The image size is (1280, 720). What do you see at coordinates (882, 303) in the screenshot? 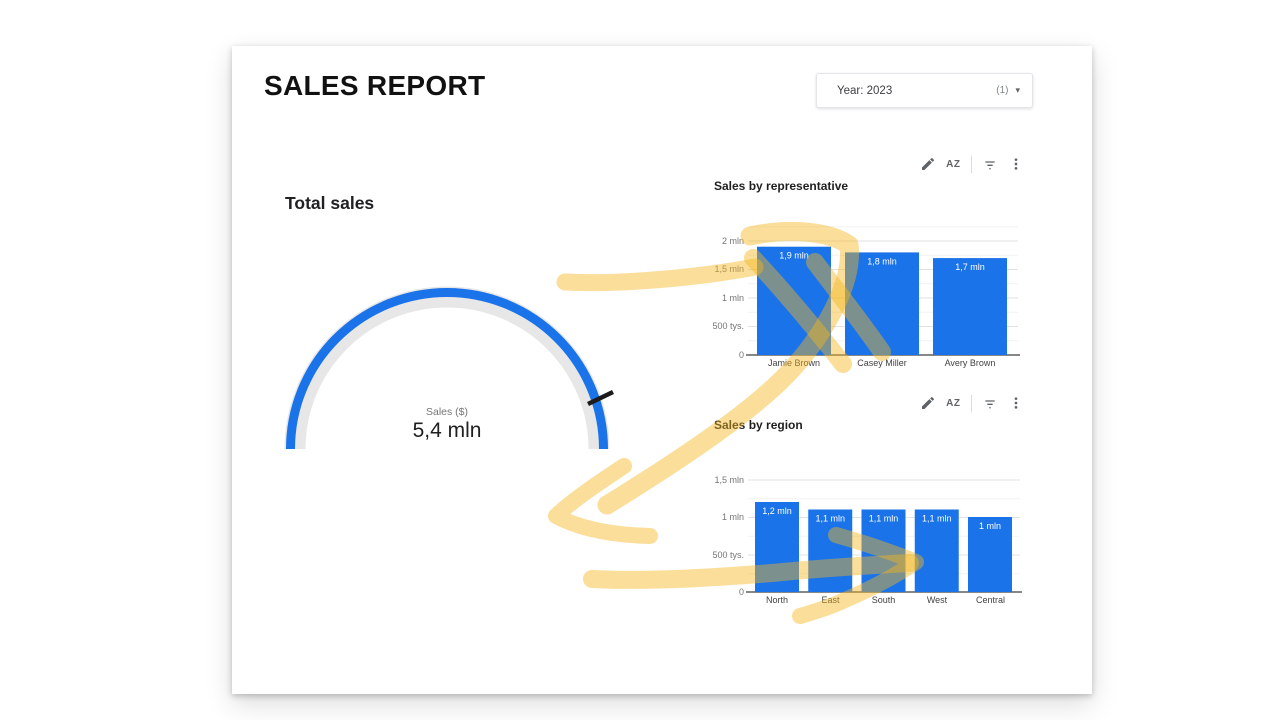
I see `bar-Casey Miller` at bounding box center [882, 303].